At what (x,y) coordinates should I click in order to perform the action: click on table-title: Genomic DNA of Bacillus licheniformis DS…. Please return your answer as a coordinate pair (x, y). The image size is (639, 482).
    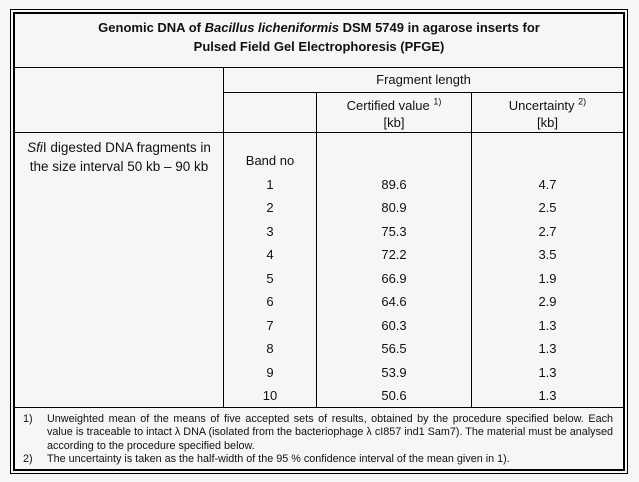
    Looking at the image, I should click on (319, 41).